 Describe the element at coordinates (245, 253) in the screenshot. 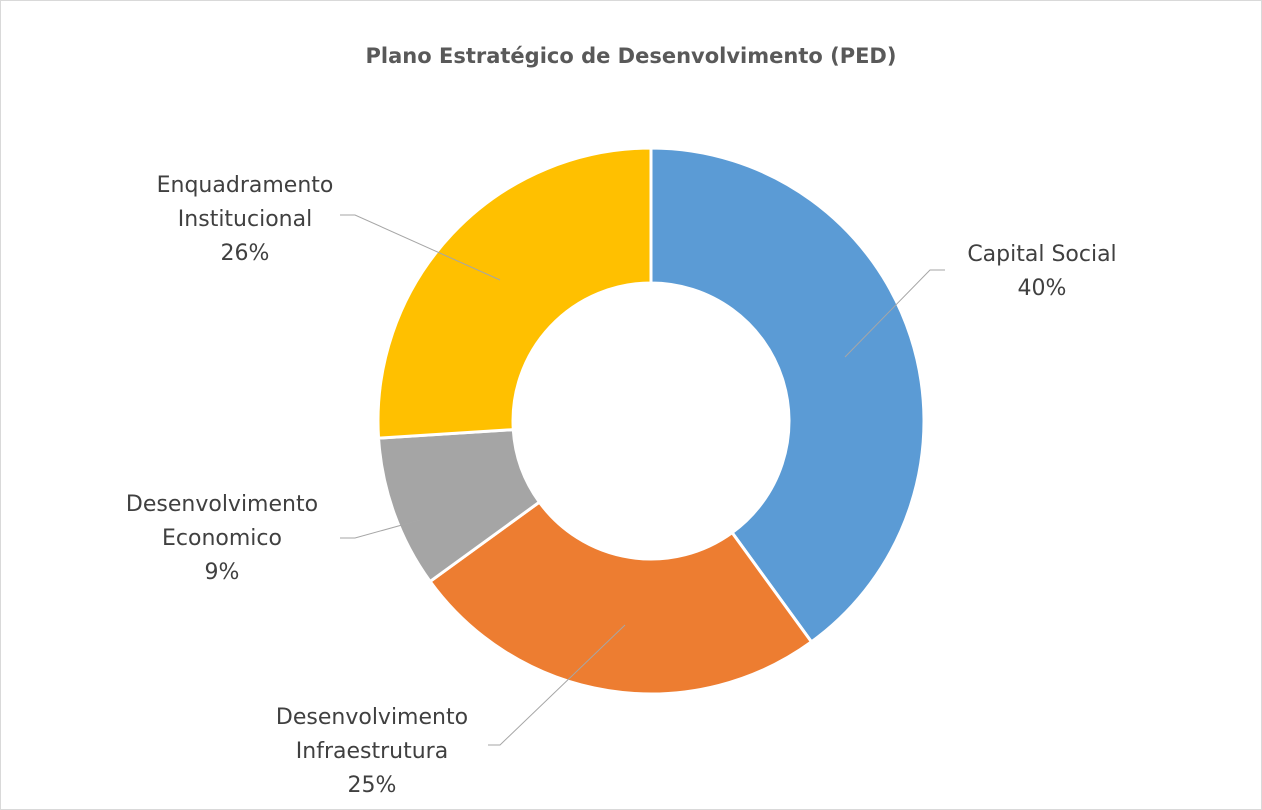

I see `value-label: 26%` at that location.